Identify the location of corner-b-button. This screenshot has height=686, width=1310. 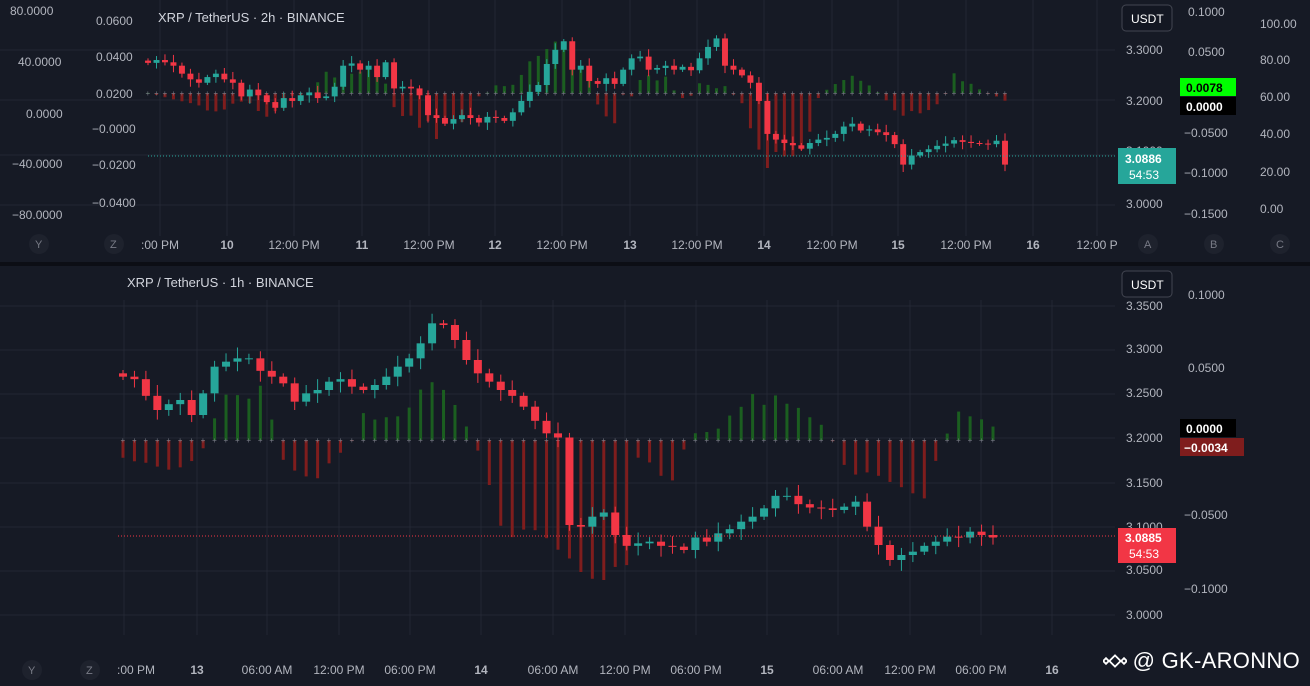
(1214, 244).